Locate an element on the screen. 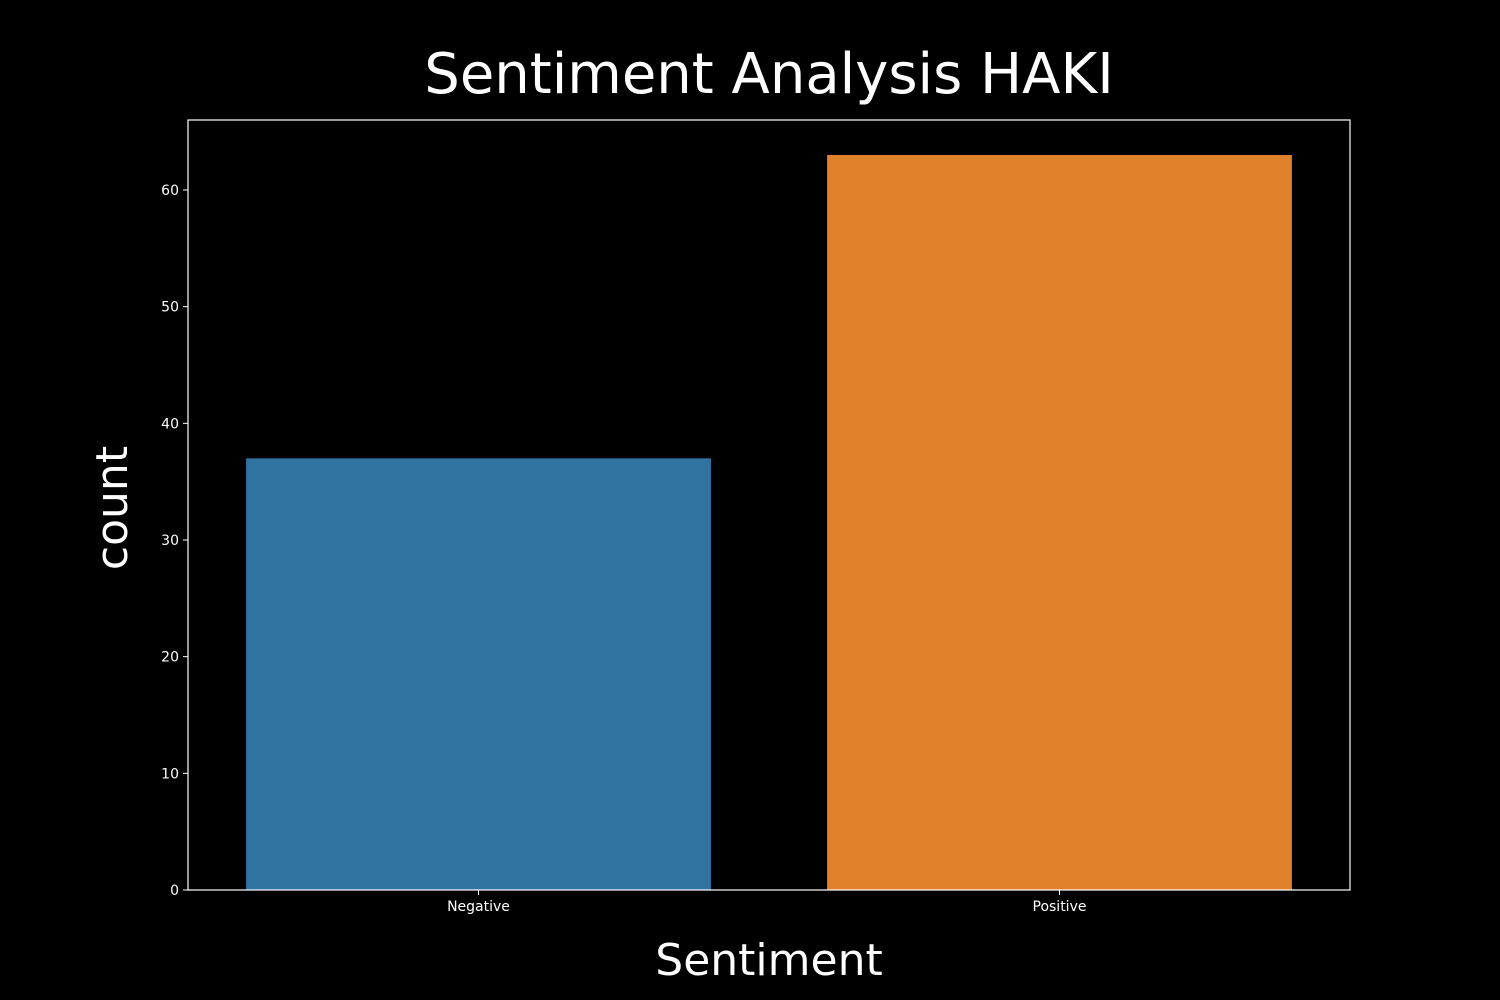 The height and width of the screenshot is (1000, 1500). y-tick-label-50: 50 is located at coordinates (170, 308).